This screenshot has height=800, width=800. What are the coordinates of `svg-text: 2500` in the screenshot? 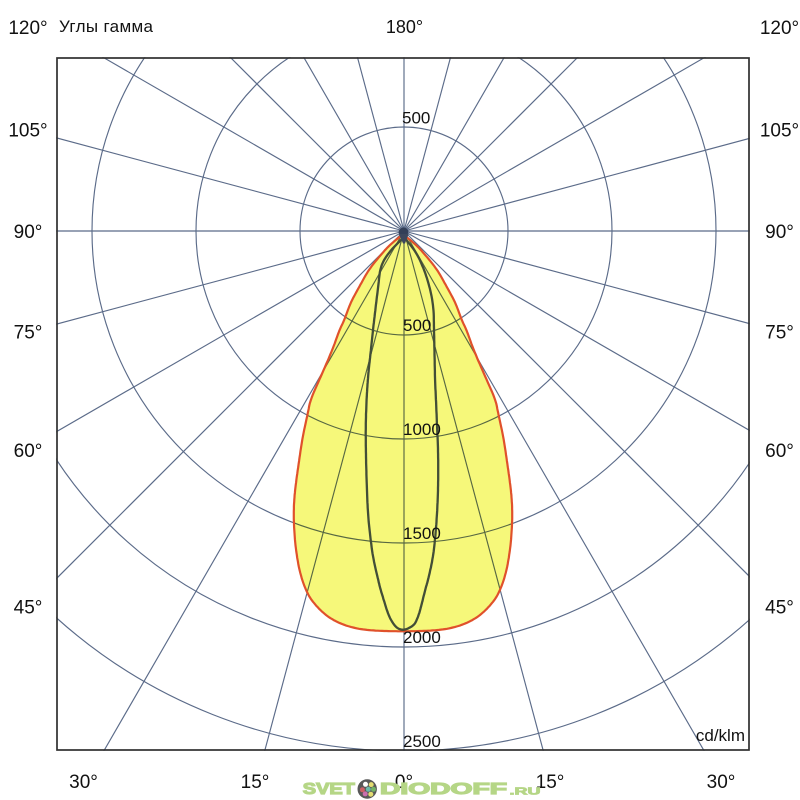 It's located at (422, 741).